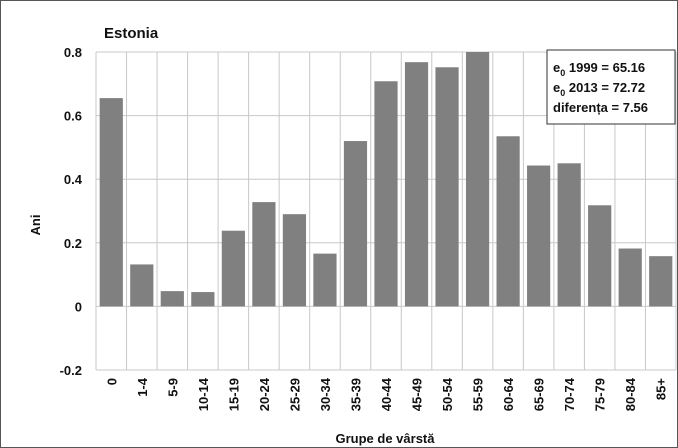 The image size is (678, 448). I want to click on x-tick-label: 10-14, so click(203, 394).